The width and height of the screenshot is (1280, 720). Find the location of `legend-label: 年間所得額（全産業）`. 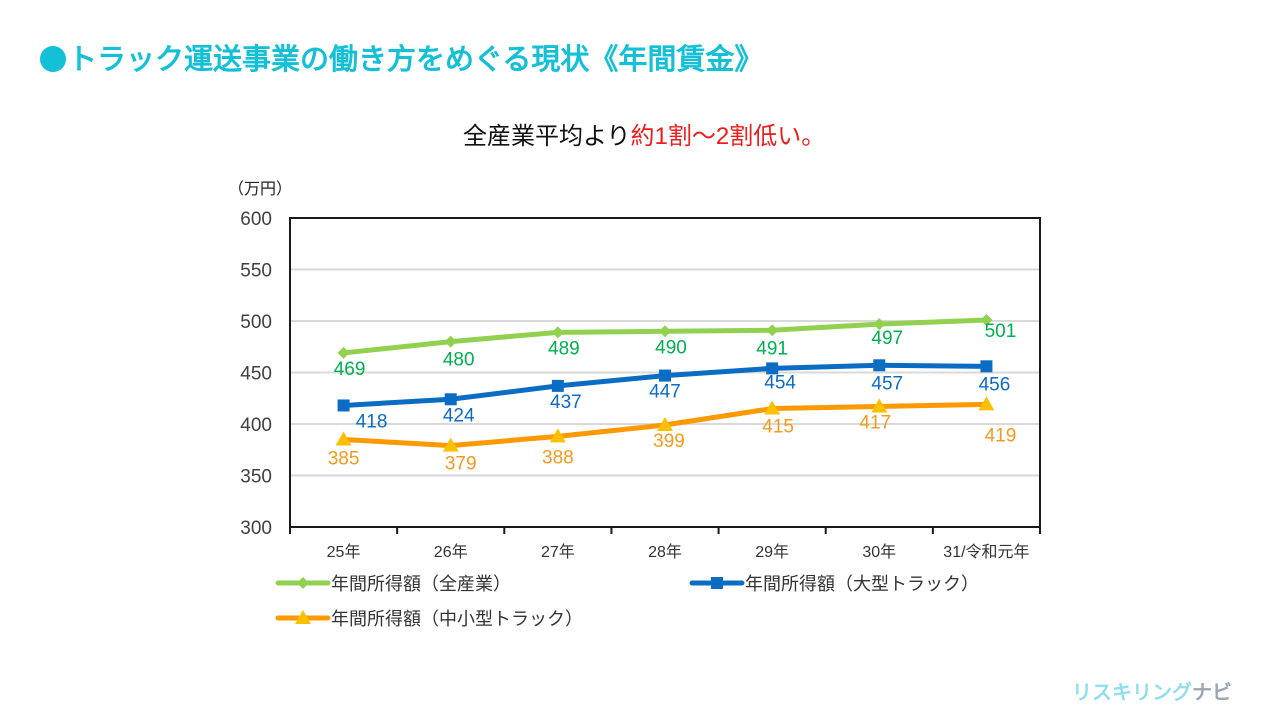

legend-label: 年間所得額（全産業） is located at coordinates (421, 584).